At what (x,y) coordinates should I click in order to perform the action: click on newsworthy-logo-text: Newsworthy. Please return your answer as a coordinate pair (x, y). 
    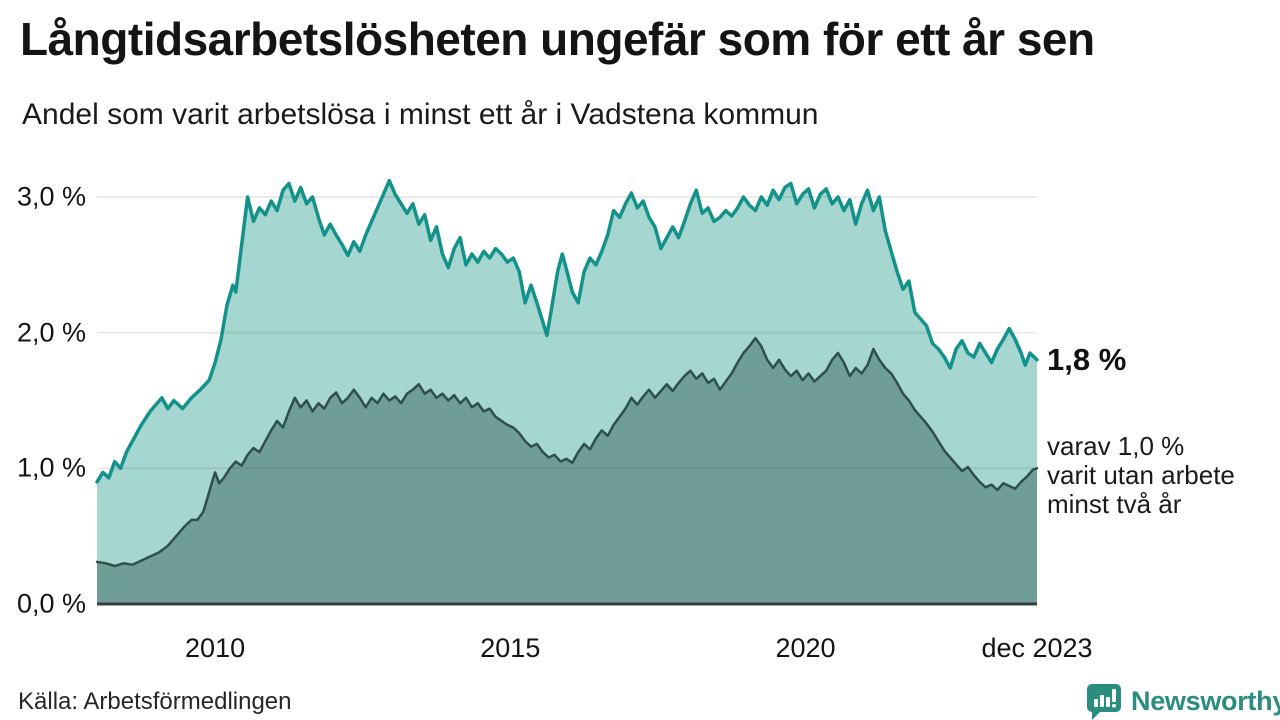
    Looking at the image, I should click on (1205, 700).